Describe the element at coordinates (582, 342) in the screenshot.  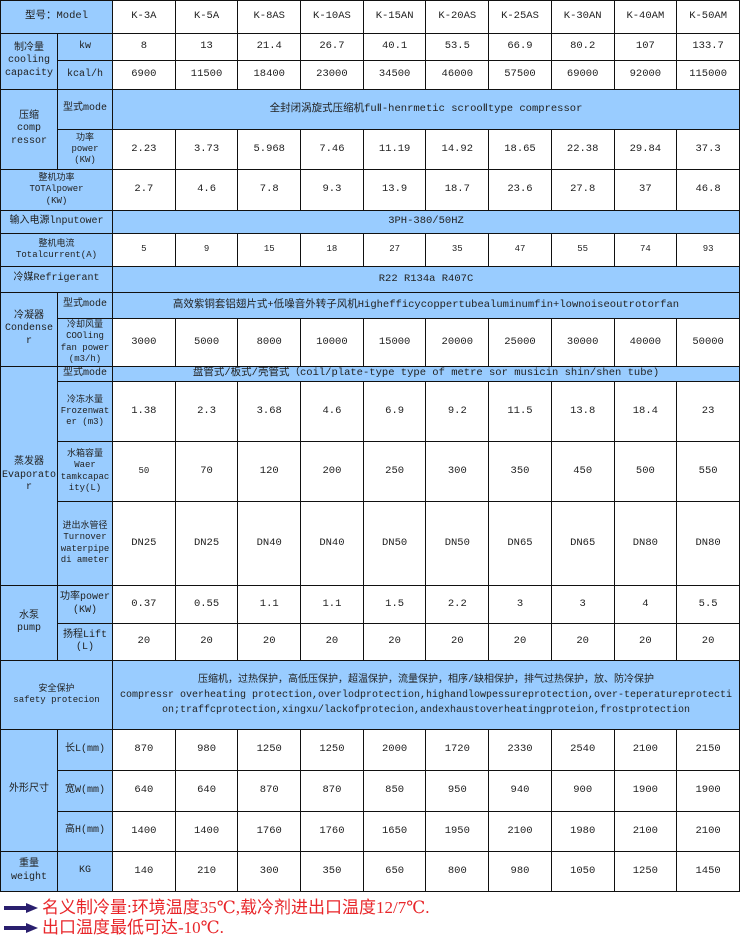
I see `spec-cell: 30000` at that location.